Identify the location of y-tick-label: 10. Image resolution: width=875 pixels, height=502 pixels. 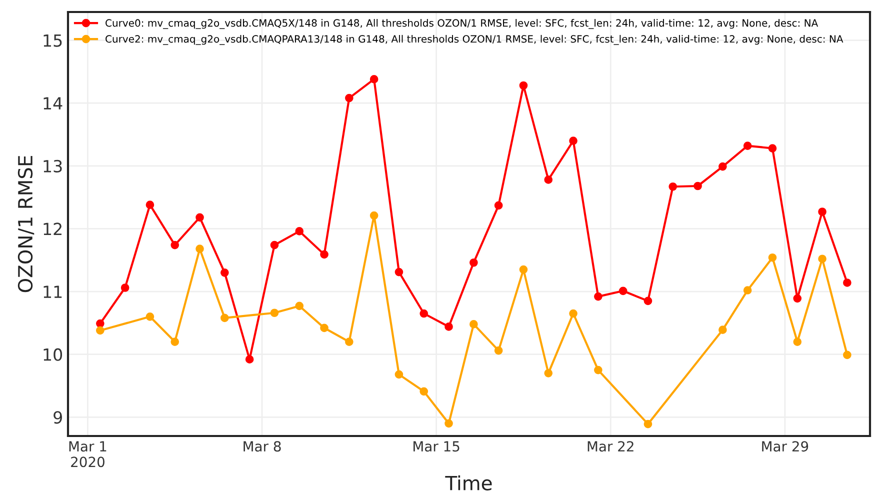
(53, 354).